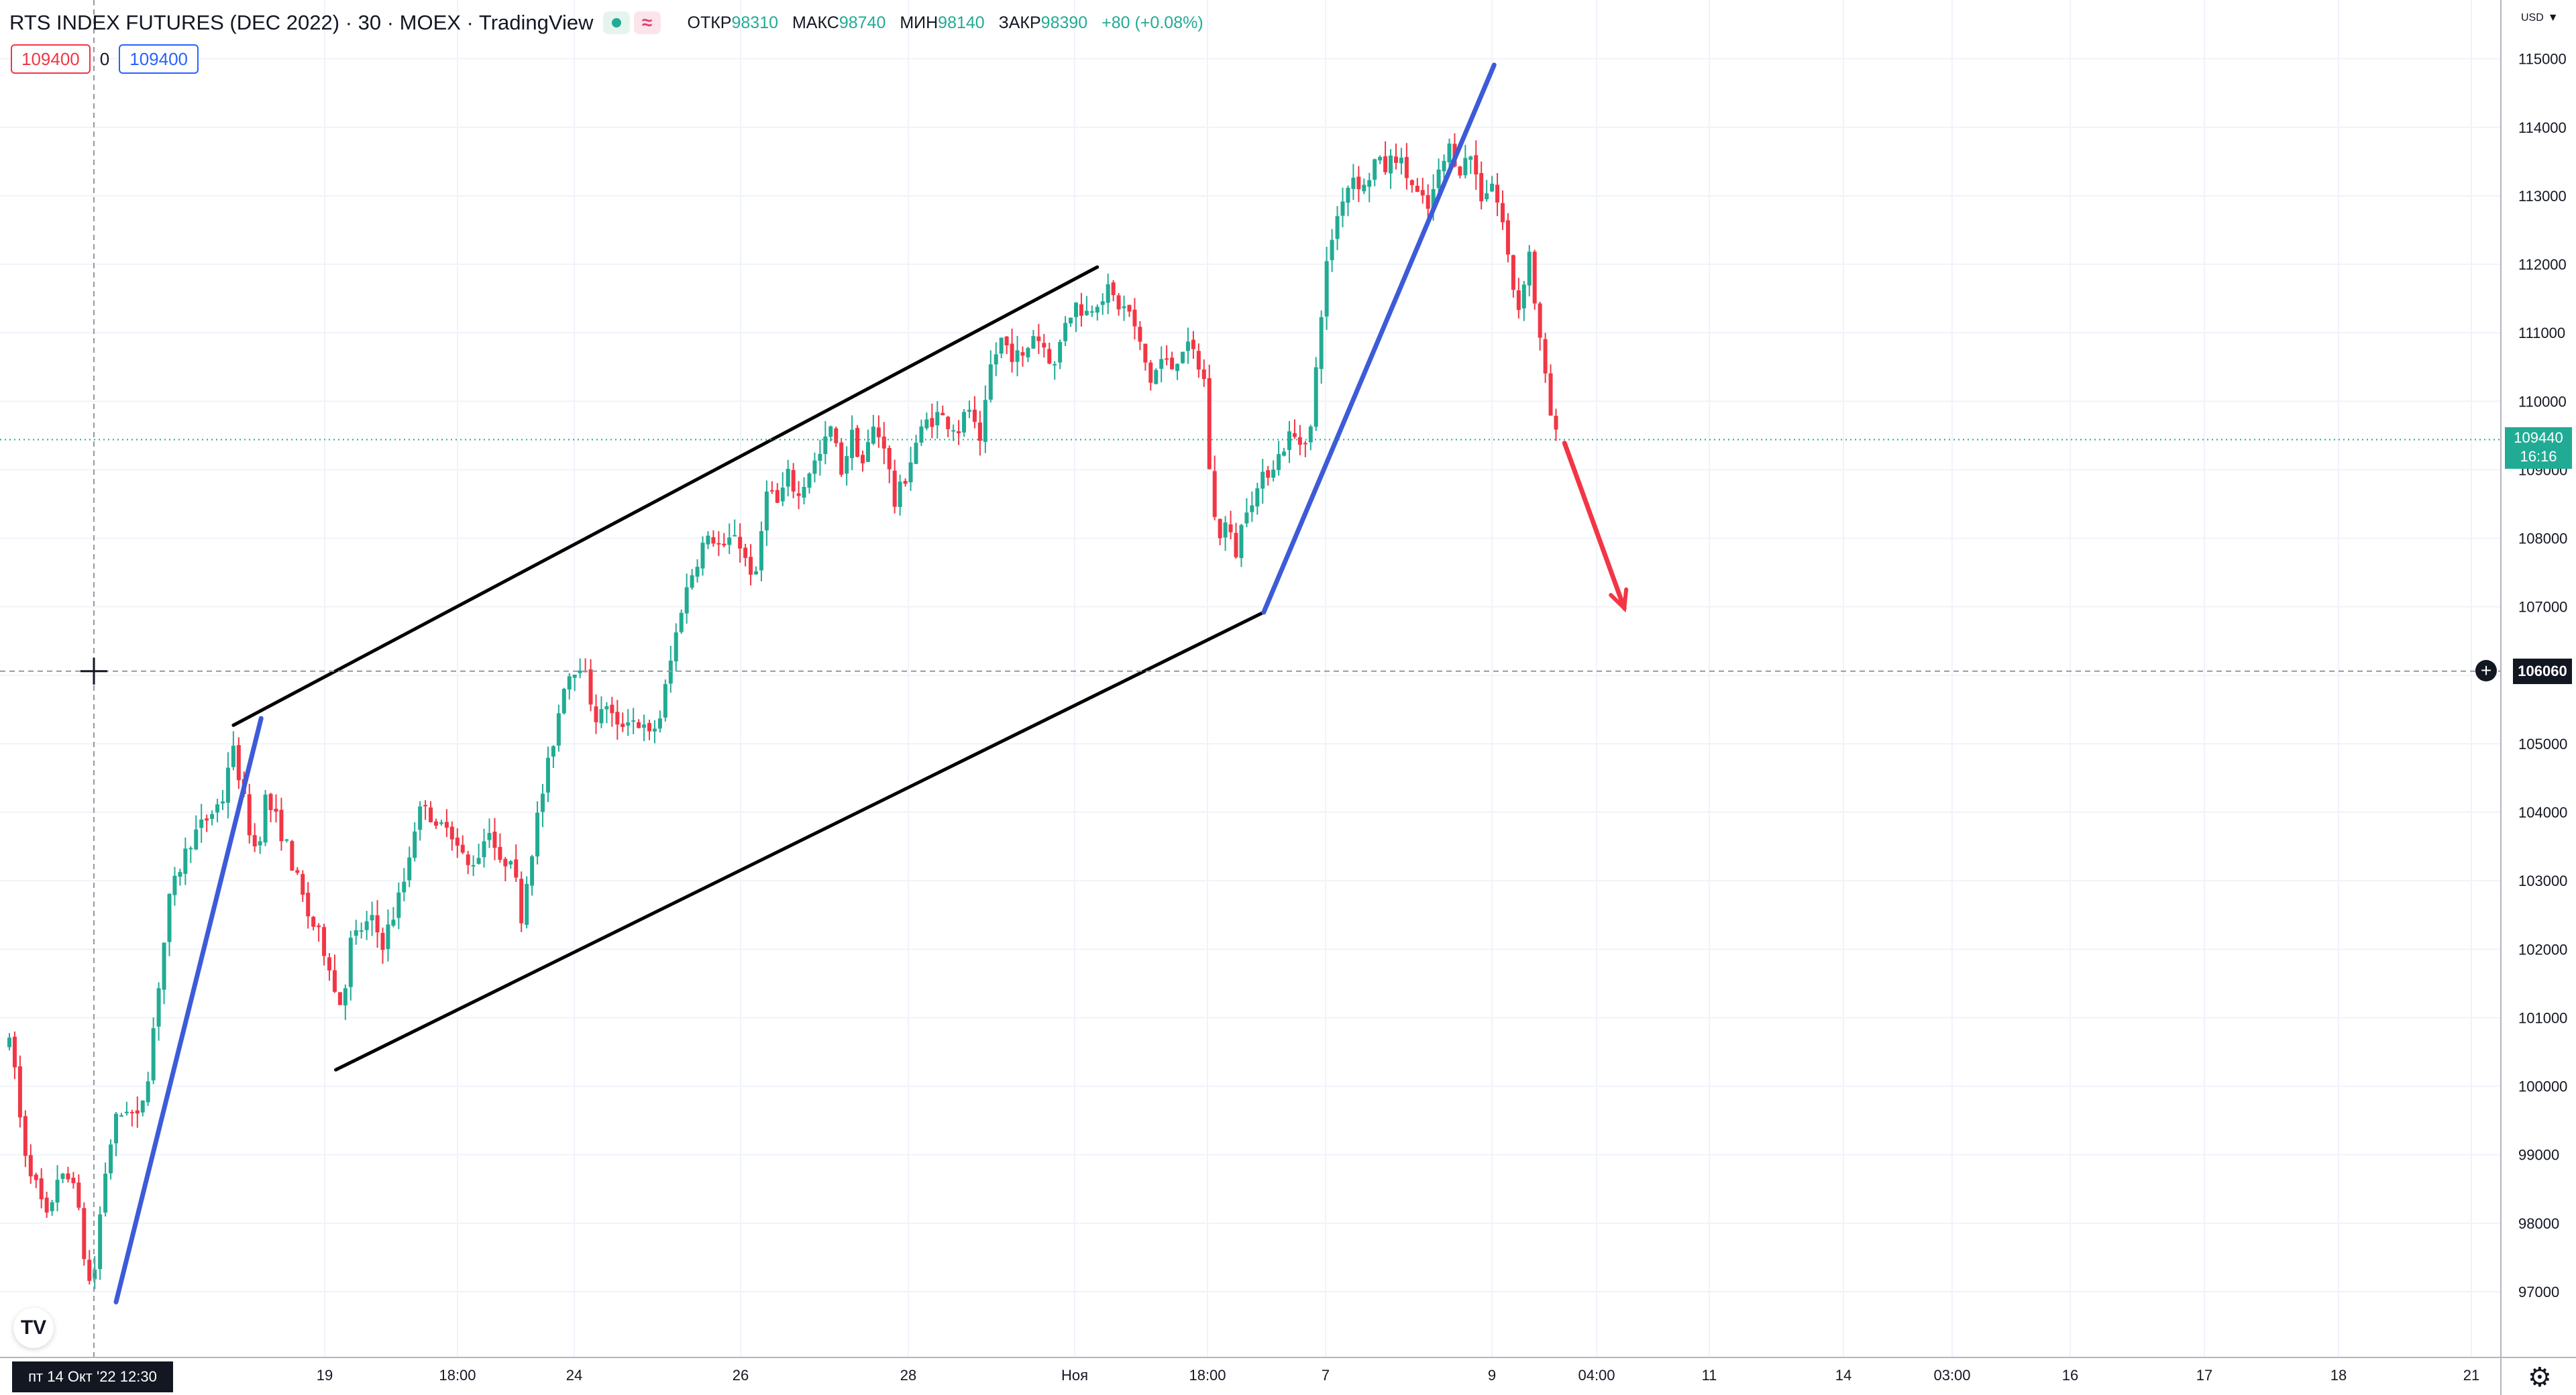  What do you see at coordinates (1951, 1375) in the screenshot?
I see `x-tick-label: 03:00` at bounding box center [1951, 1375].